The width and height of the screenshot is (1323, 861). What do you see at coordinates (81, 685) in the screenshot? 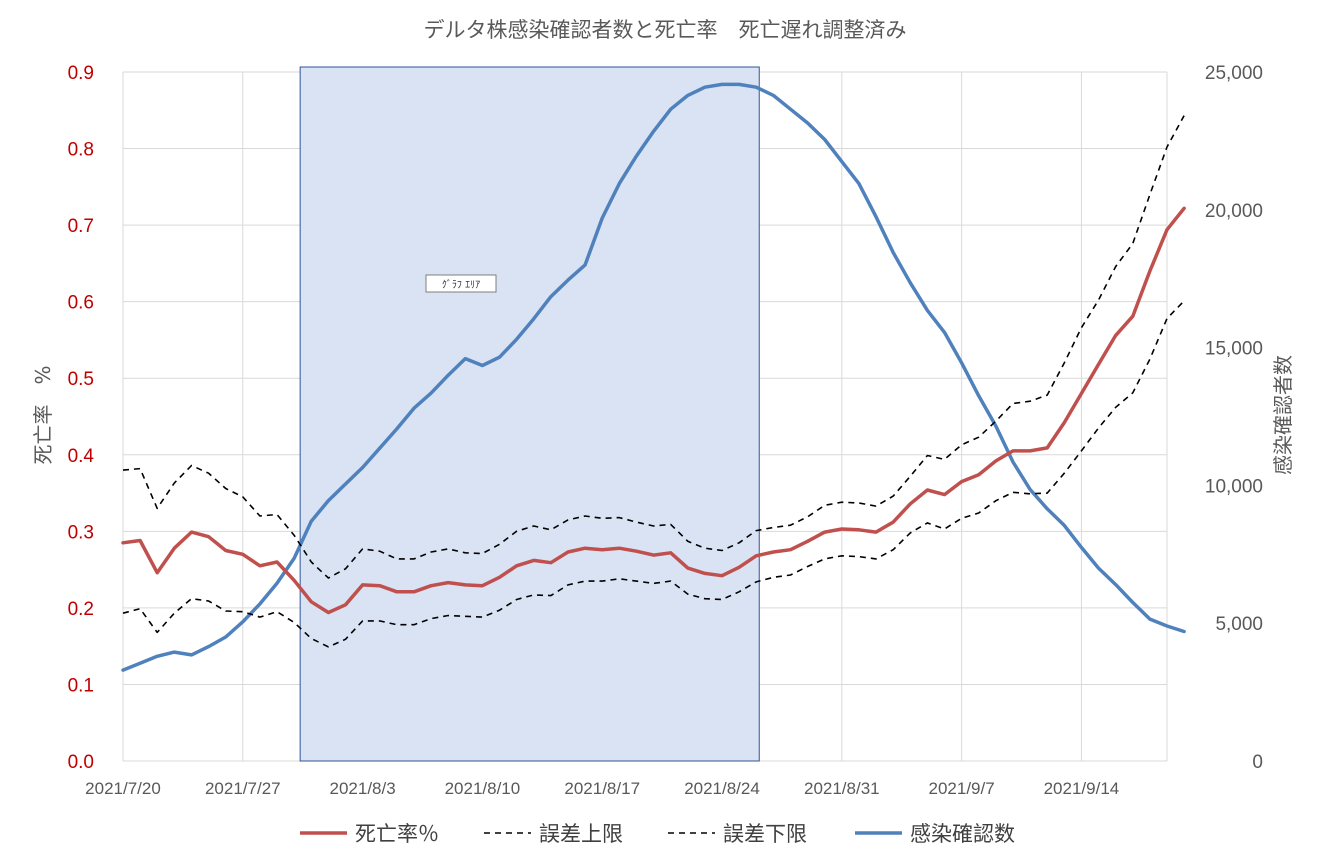
I see `left-tick-label: 0.1` at bounding box center [81, 685].